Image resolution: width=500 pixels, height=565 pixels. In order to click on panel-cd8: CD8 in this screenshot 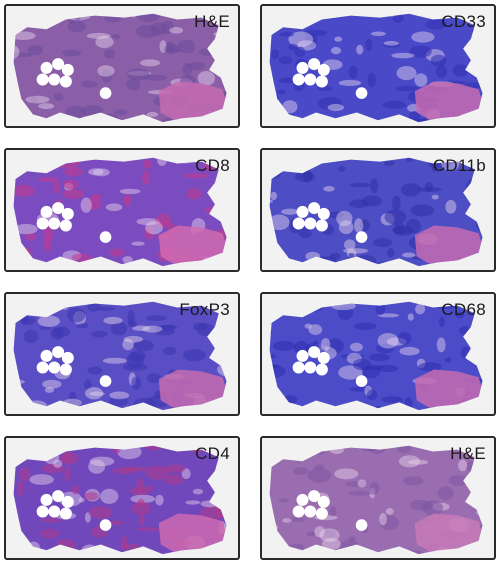, I will do `click(122, 210)`.